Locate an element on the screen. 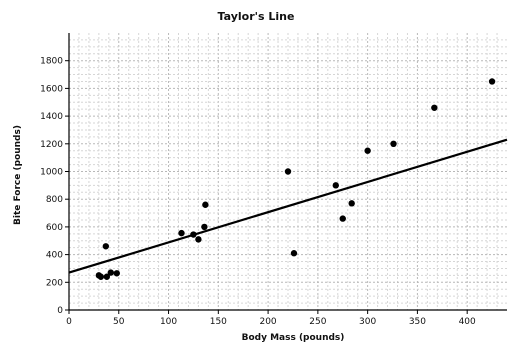  x-tick-label: 200 is located at coordinates (267, 322).